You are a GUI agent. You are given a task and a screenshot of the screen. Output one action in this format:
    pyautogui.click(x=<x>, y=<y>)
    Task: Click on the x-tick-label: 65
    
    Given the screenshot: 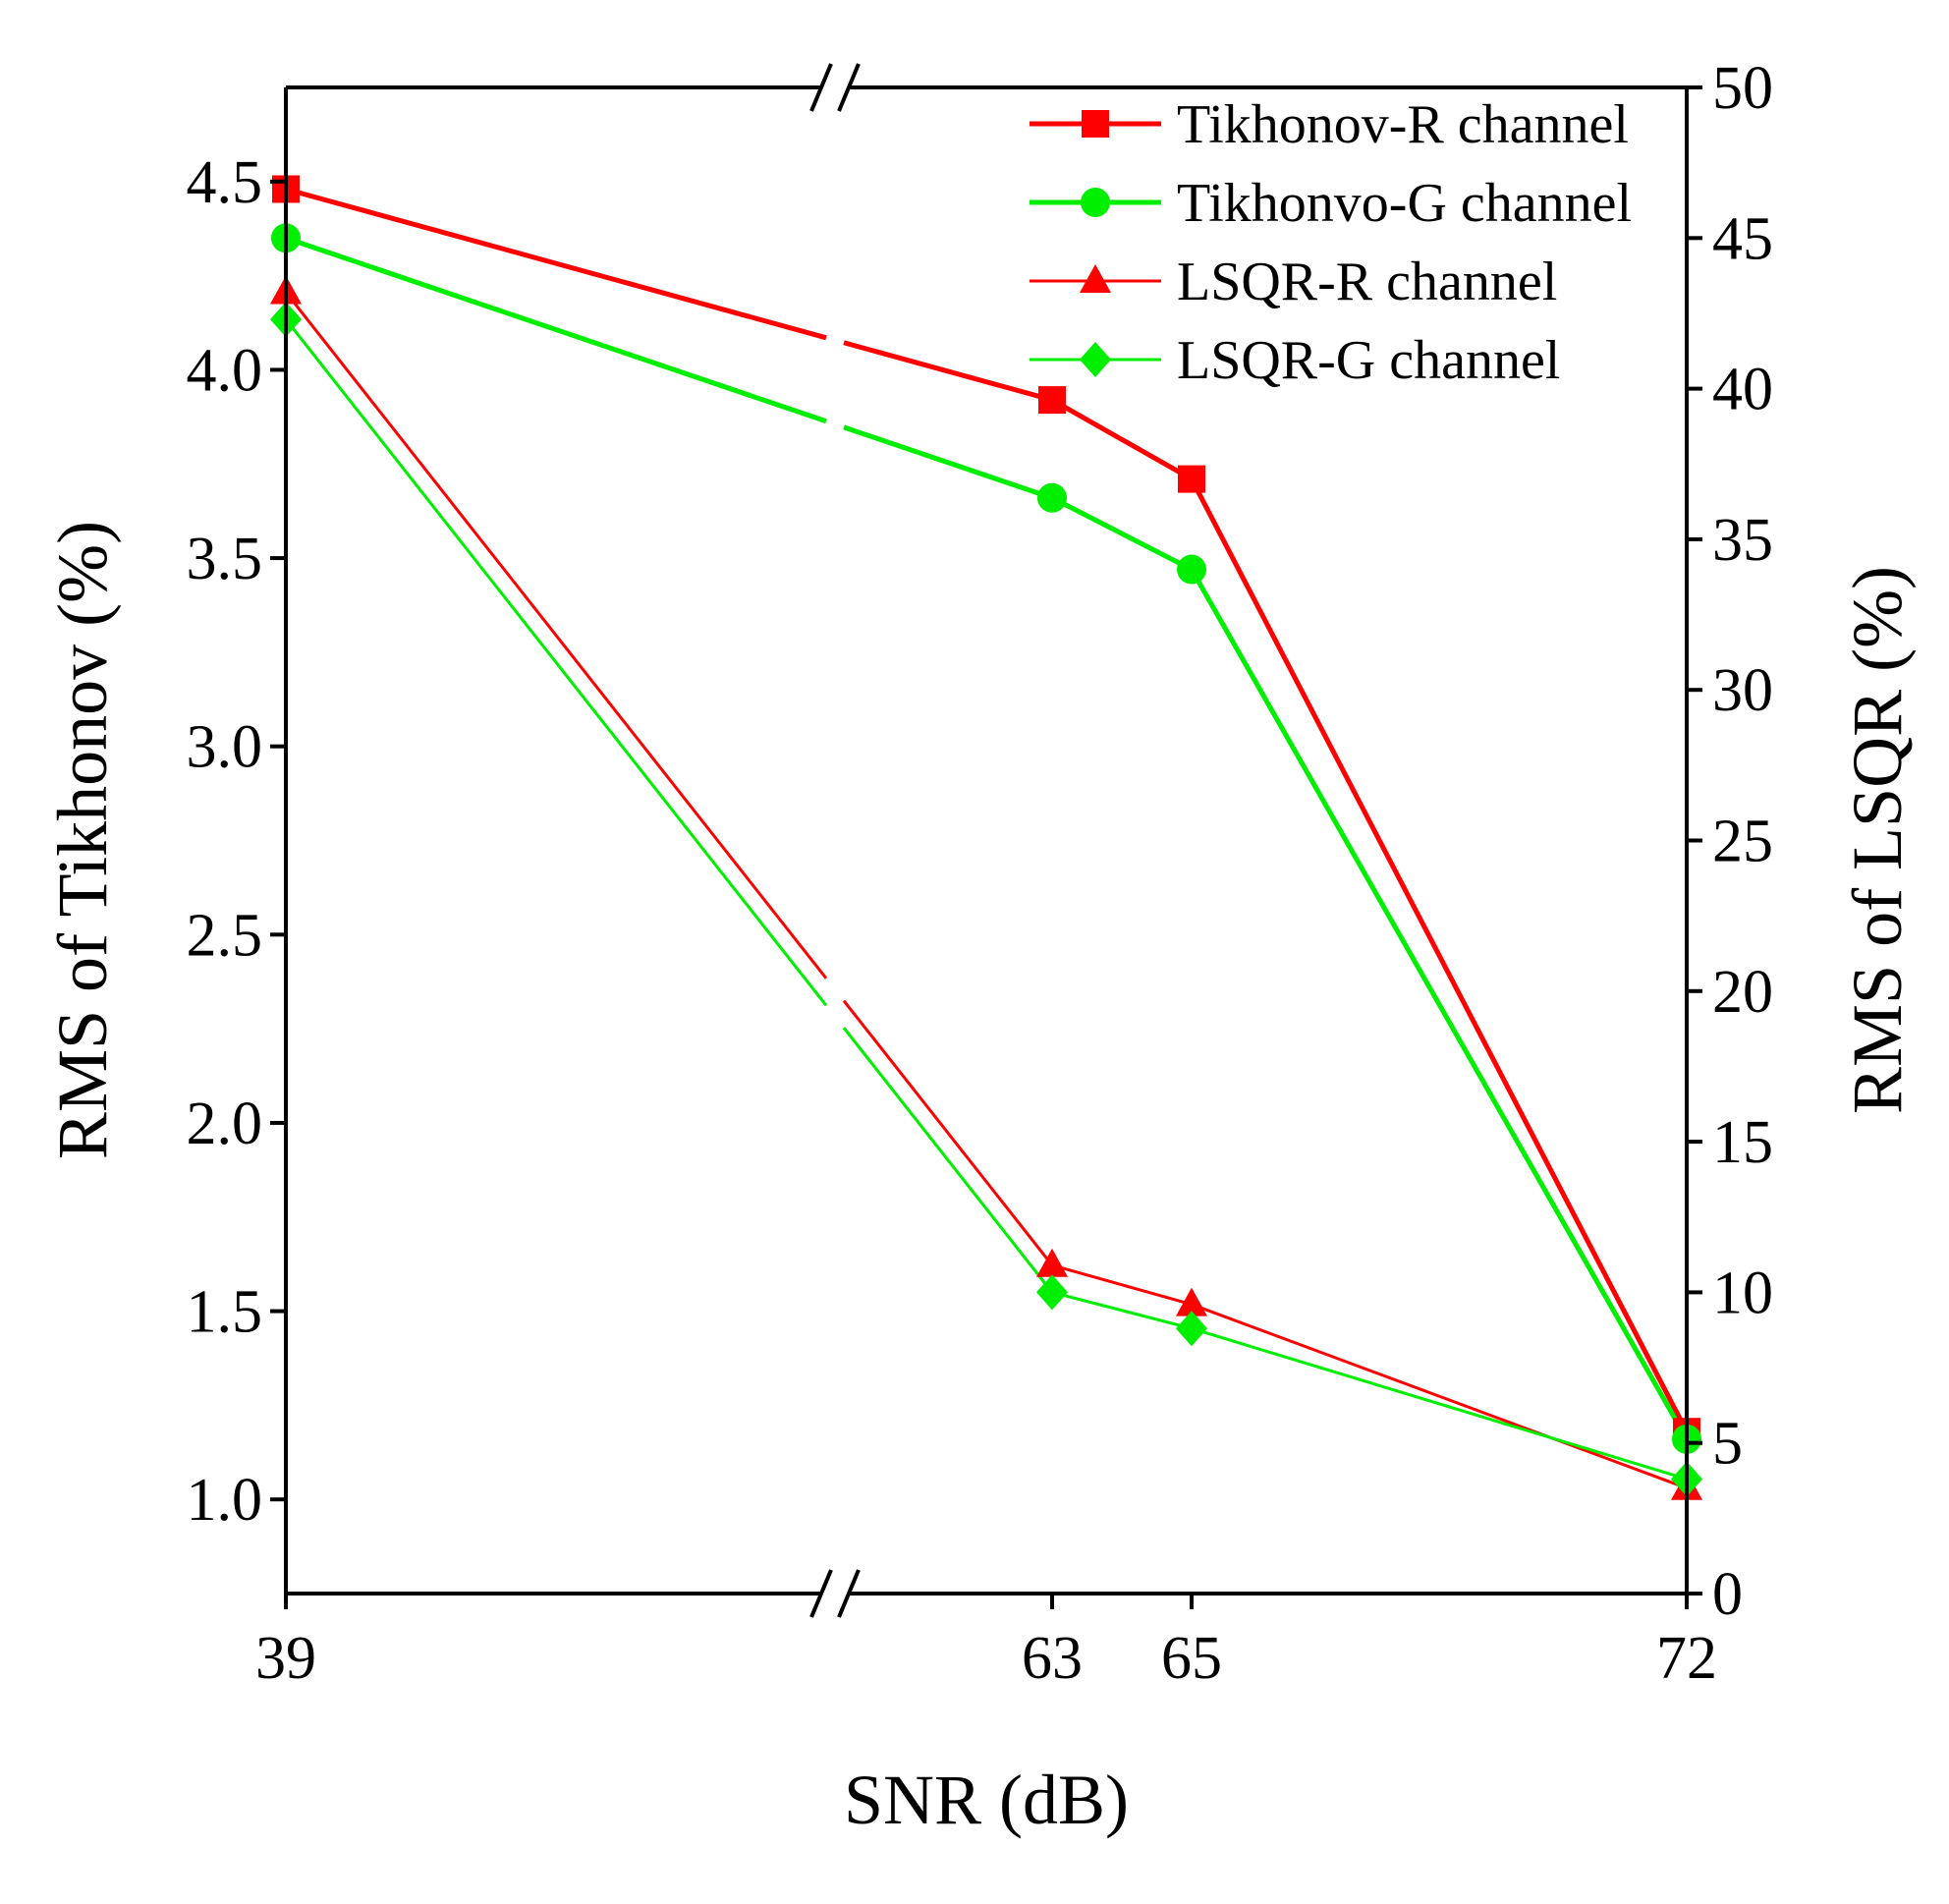 What is the action you would take?
    pyautogui.click(x=1191, y=1658)
    